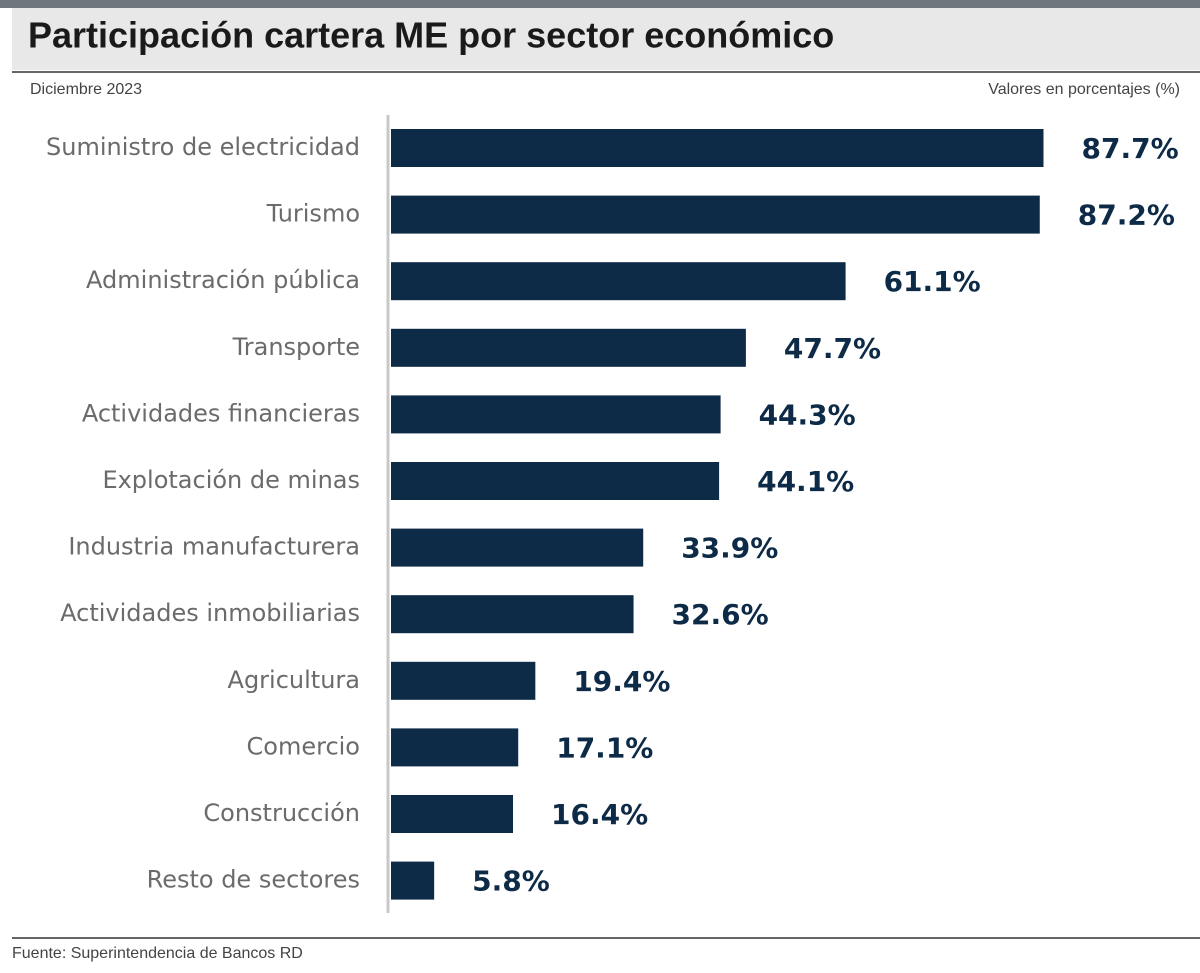 The height and width of the screenshot is (973, 1200). Describe the element at coordinates (932, 281) in the screenshot. I see `value-label: 61.1%` at that location.